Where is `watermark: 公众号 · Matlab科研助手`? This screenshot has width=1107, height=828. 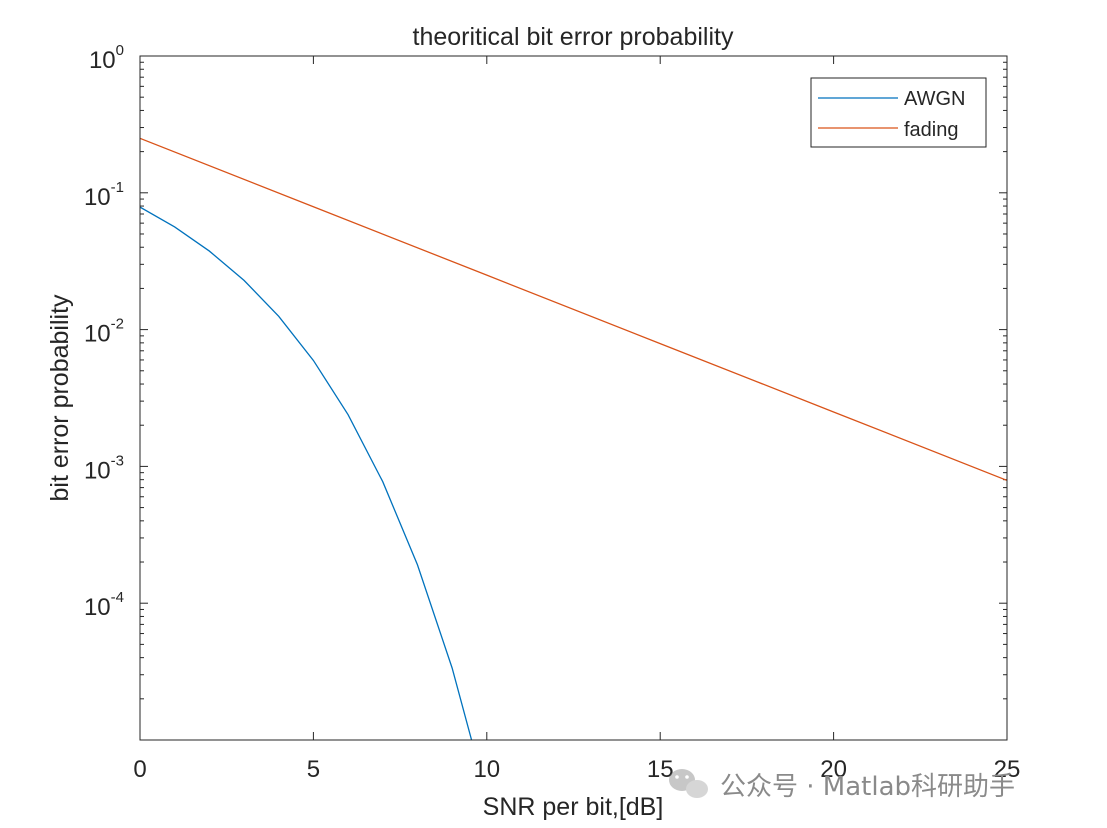
watermark: 公众号 · Matlab科研助手 is located at coordinates (842, 785).